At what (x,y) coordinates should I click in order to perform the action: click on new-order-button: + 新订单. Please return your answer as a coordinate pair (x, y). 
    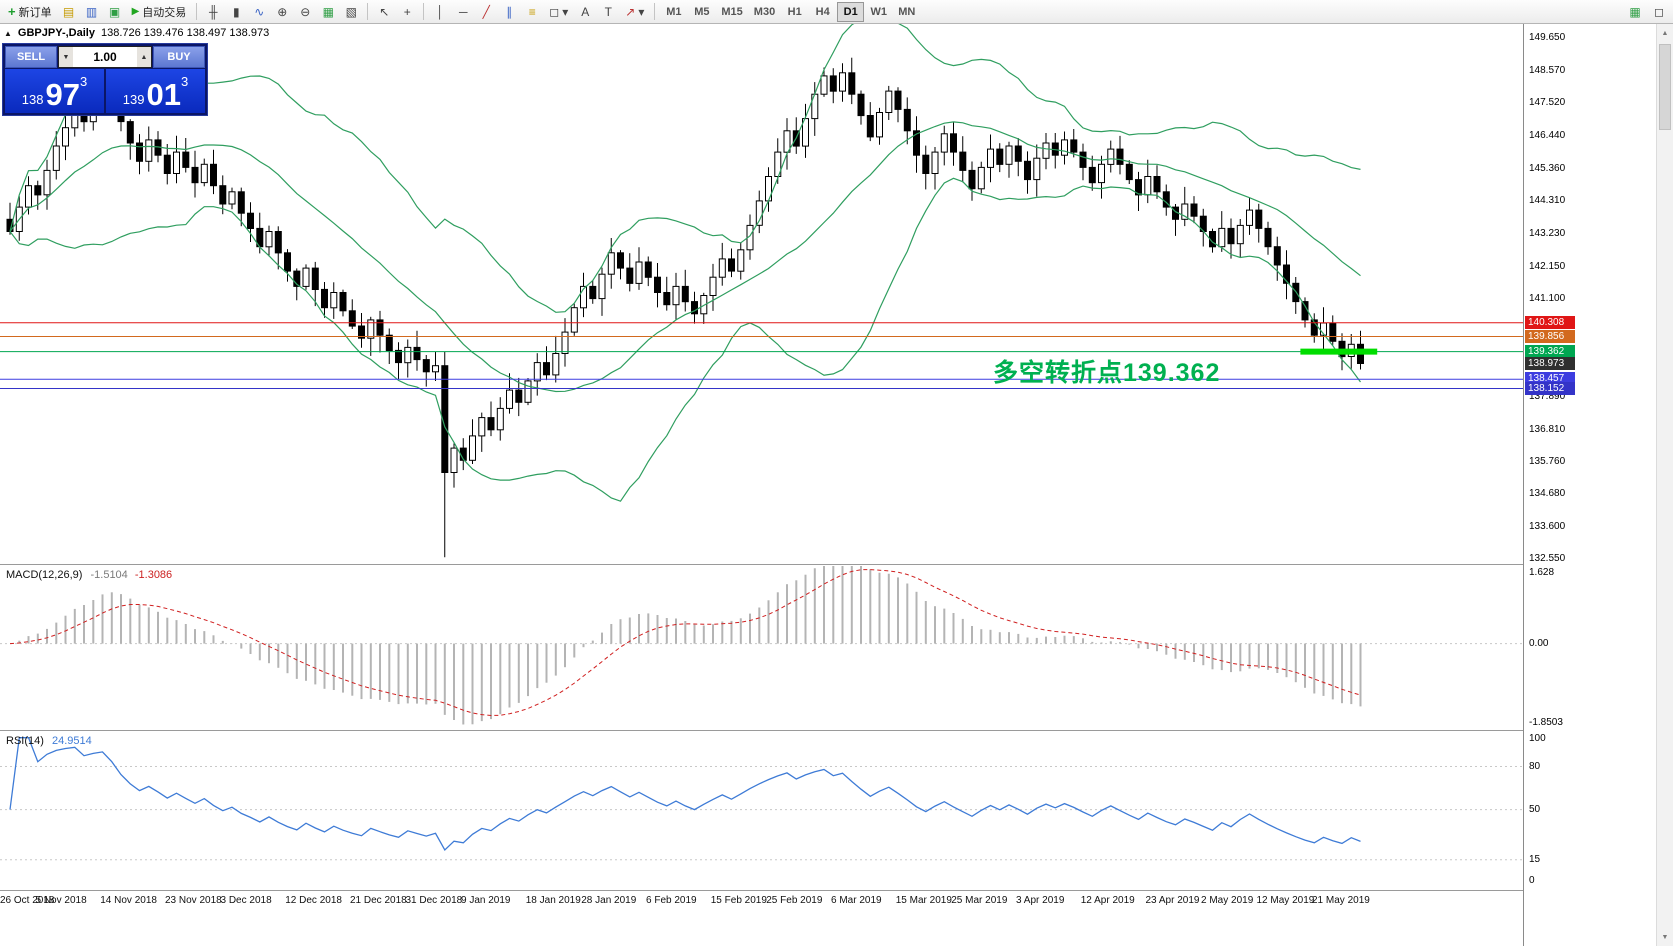
    Looking at the image, I should click on (30, 12).